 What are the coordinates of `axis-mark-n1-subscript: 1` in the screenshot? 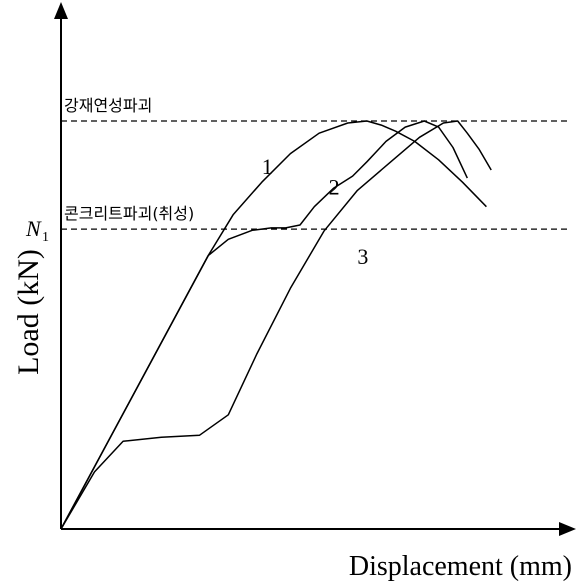 It's located at (45, 237).